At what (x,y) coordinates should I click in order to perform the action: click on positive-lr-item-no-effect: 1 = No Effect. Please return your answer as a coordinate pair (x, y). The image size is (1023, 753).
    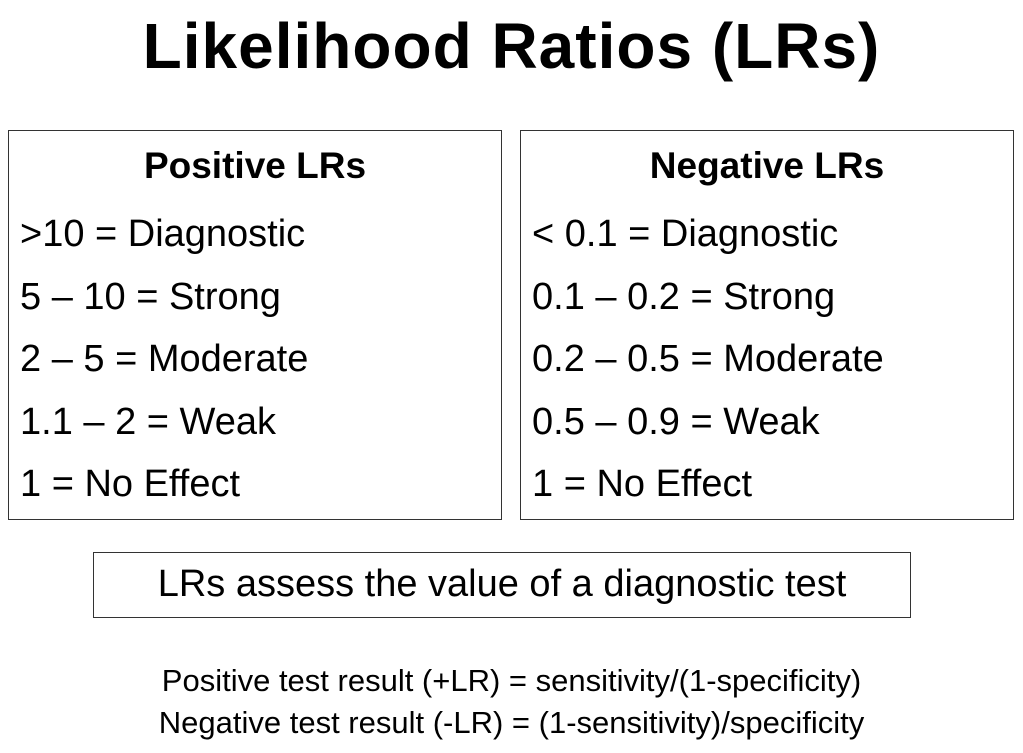
    Looking at the image, I should click on (130, 484).